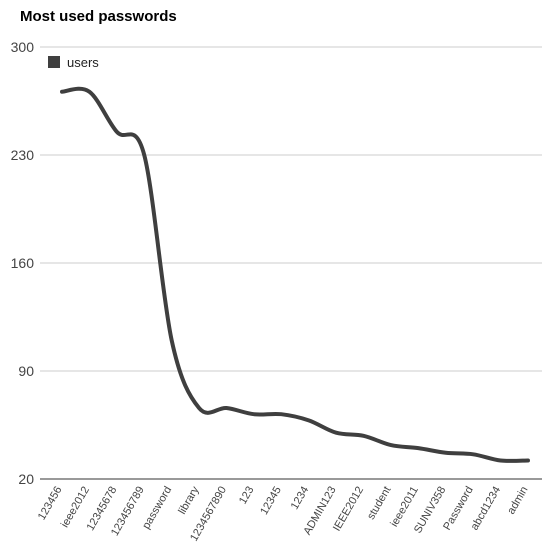 The width and height of the screenshot is (555, 546). What do you see at coordinates (98, 16) in the screenshot?
I see `chart-title: Most used passwords` at bounding box center [98, 16].